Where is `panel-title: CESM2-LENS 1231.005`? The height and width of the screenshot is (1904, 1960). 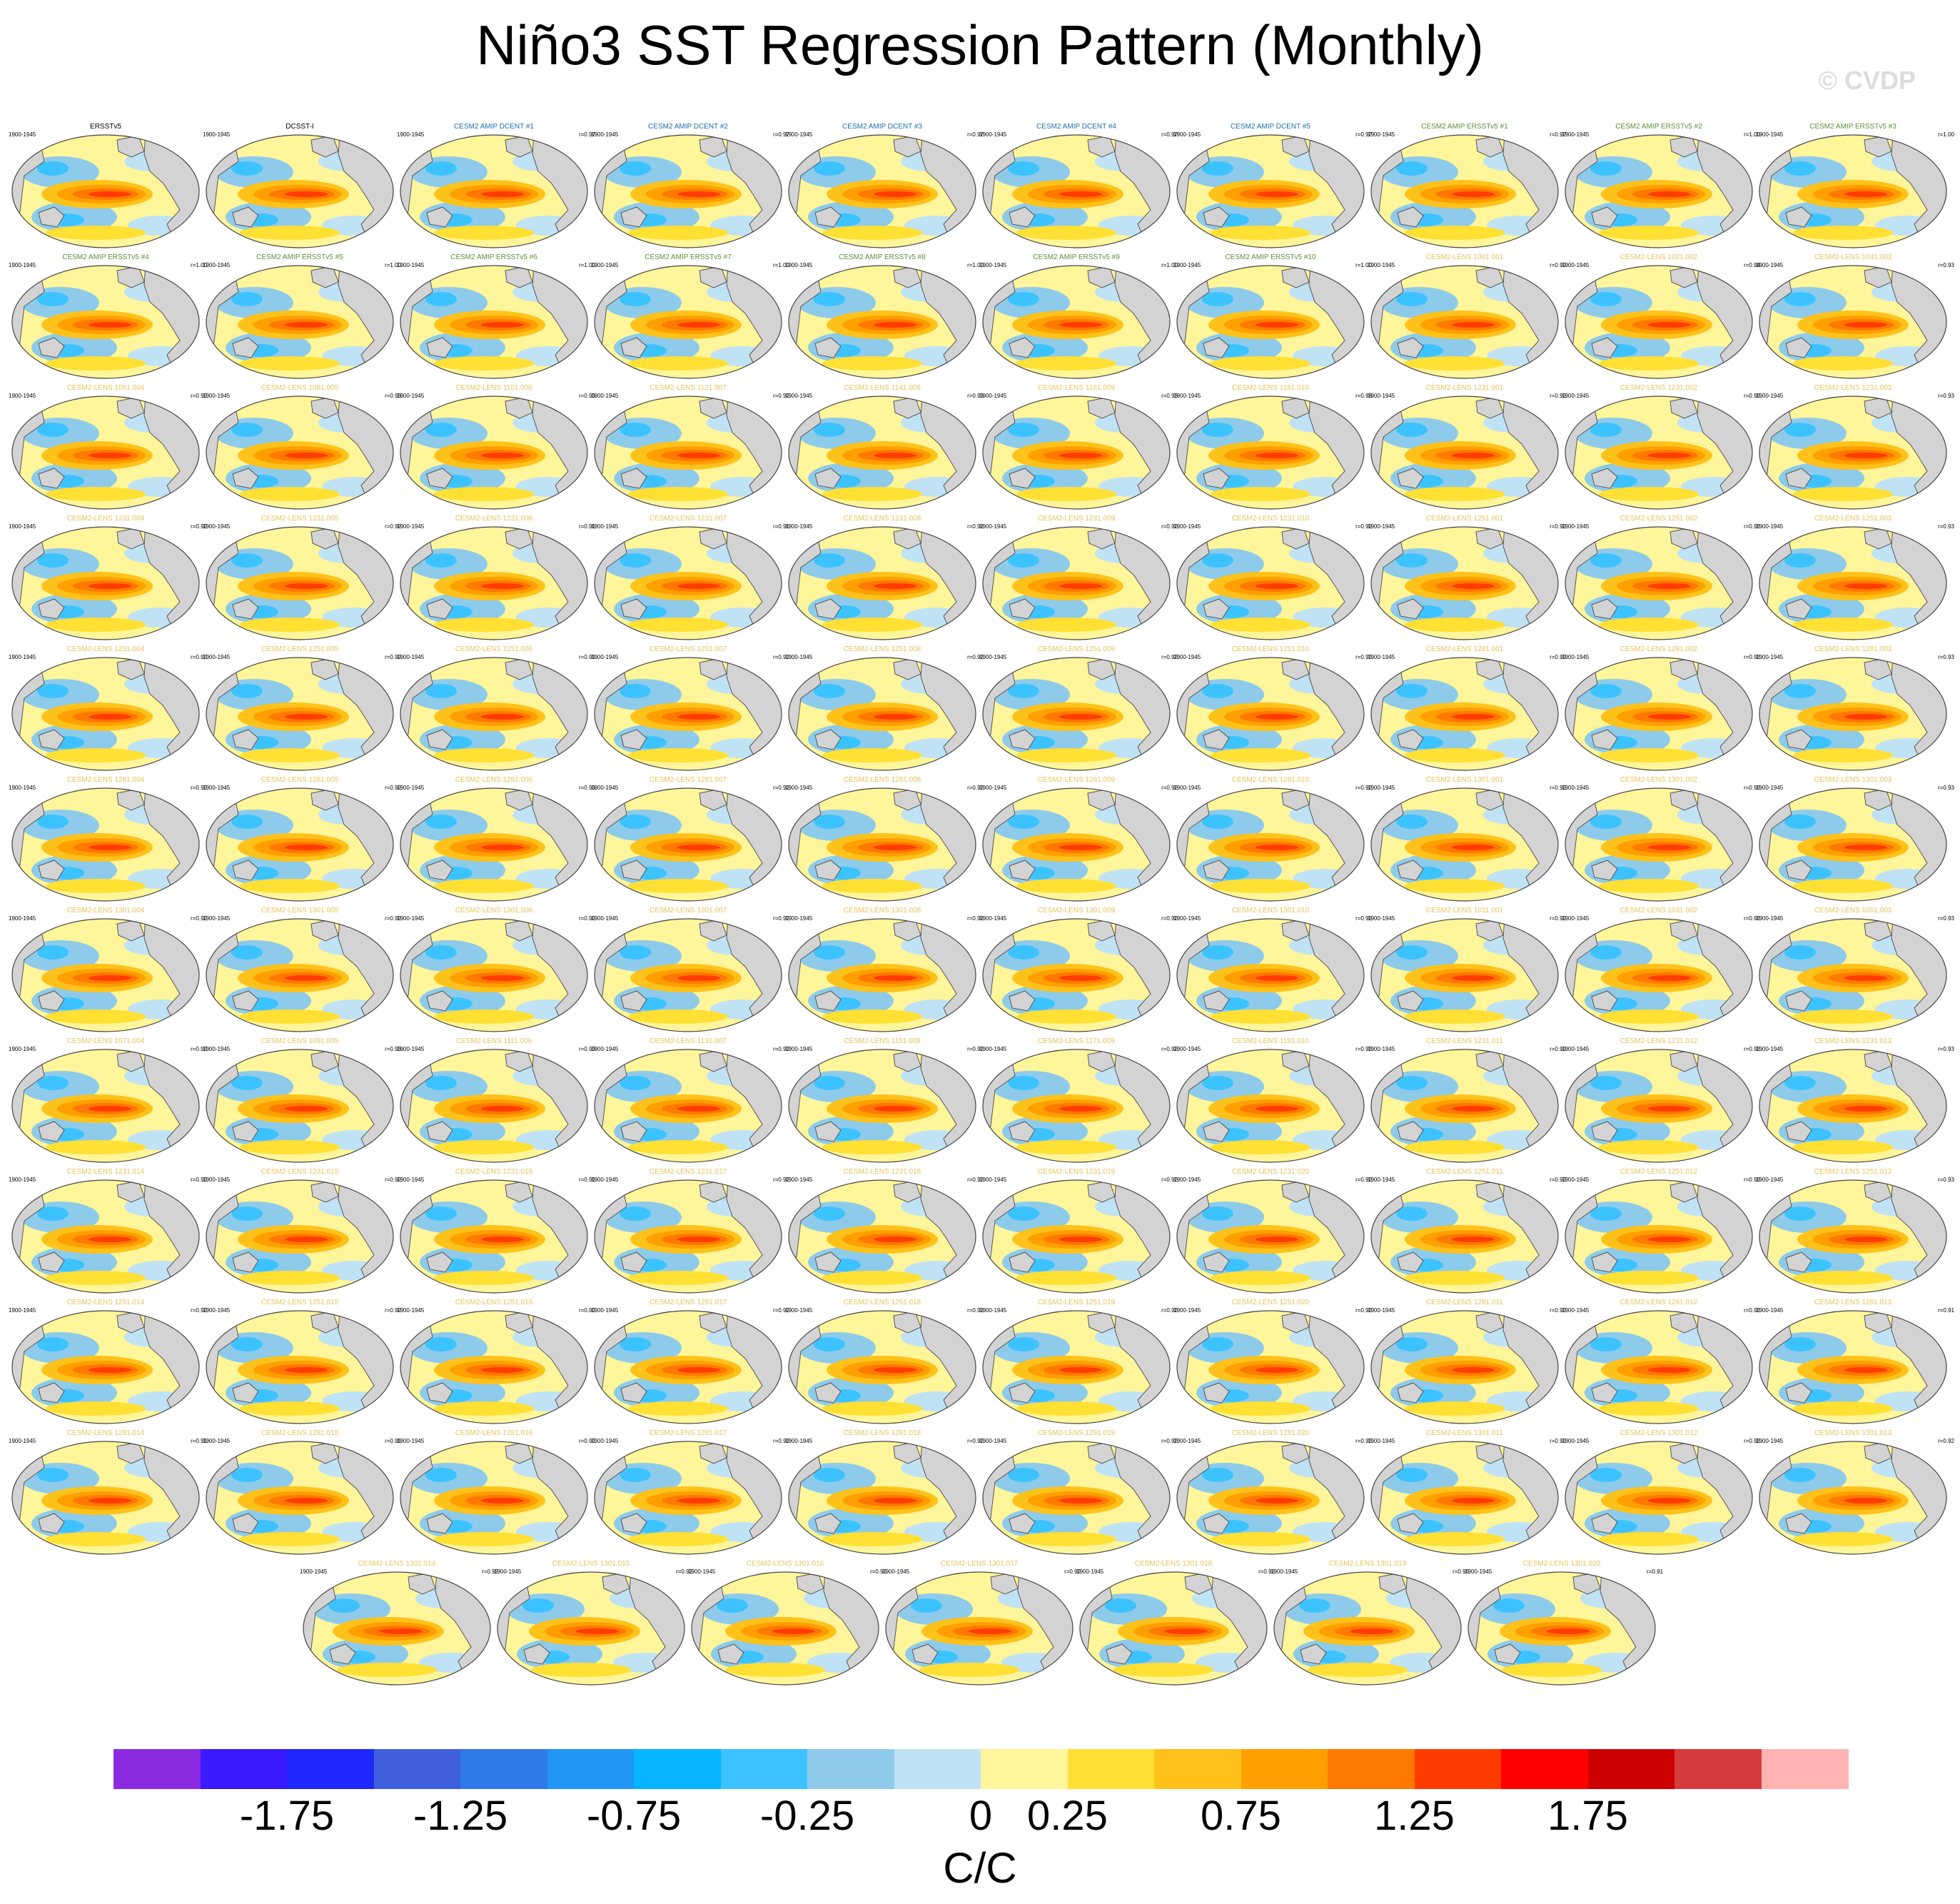
panel-title: CESM2-LENS 1231.005 is located at coordinates (300, 519).